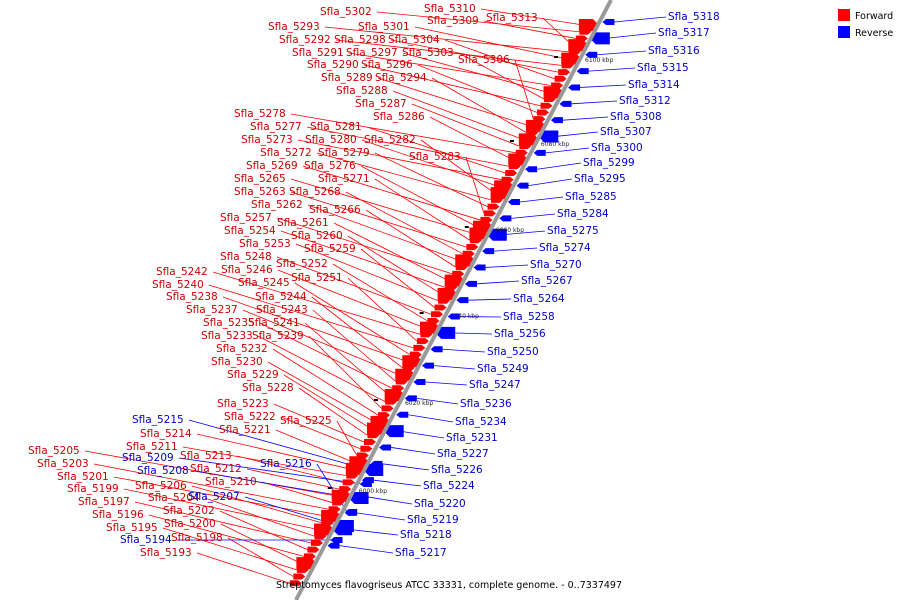  Describe the element at coordinates (276, 127) in the screenshot. I see `gene-label-forward: Sfla_5277` at that location.